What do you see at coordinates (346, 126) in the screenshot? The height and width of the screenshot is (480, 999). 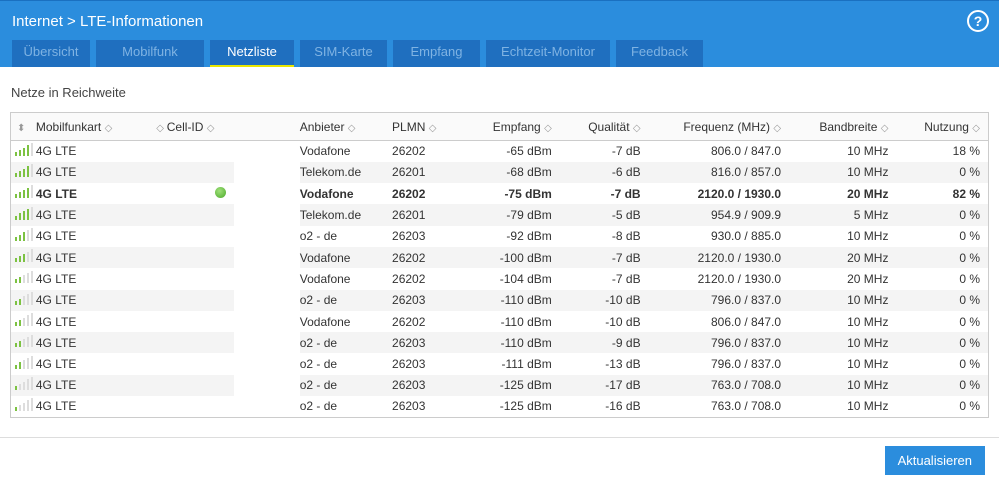 I see `column-header-anbieter: Anbieter ◇` at bounding box center [346, 126].